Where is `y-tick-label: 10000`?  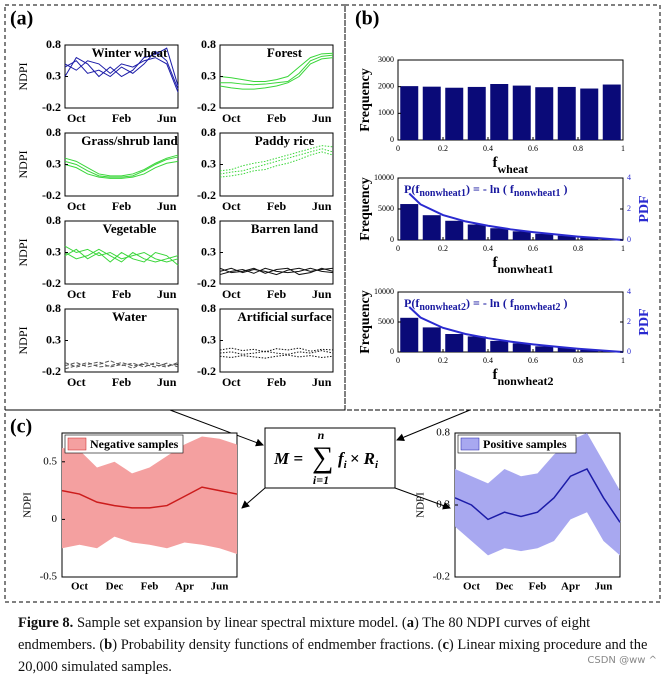 y-tick-label: 10000 is located at coordinates (384, 291).